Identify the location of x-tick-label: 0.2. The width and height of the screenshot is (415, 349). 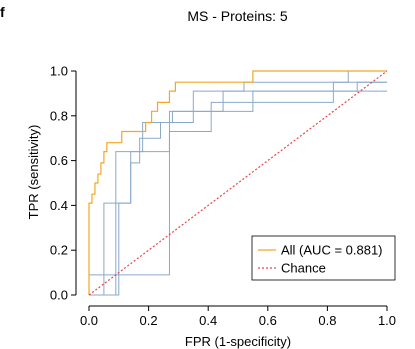
(149, 320).